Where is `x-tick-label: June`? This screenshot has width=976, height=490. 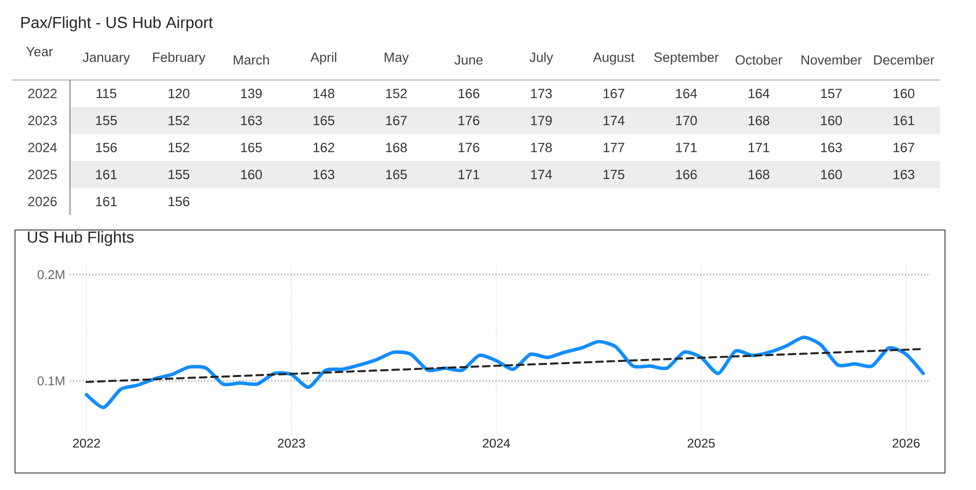
x-tick-label: June is located at coordinates (468, 60).